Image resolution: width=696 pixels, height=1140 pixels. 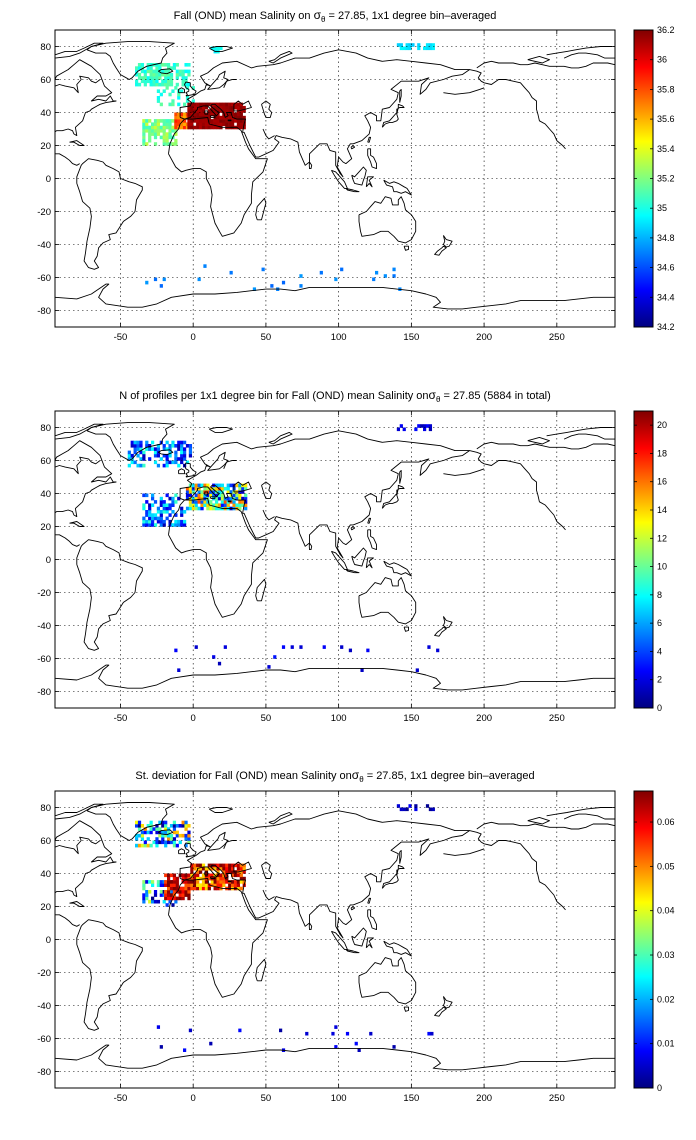 What do you see at coordinates (285, 928) in the screenshot?
I see `data-cells` at bounding box center [285, 928].